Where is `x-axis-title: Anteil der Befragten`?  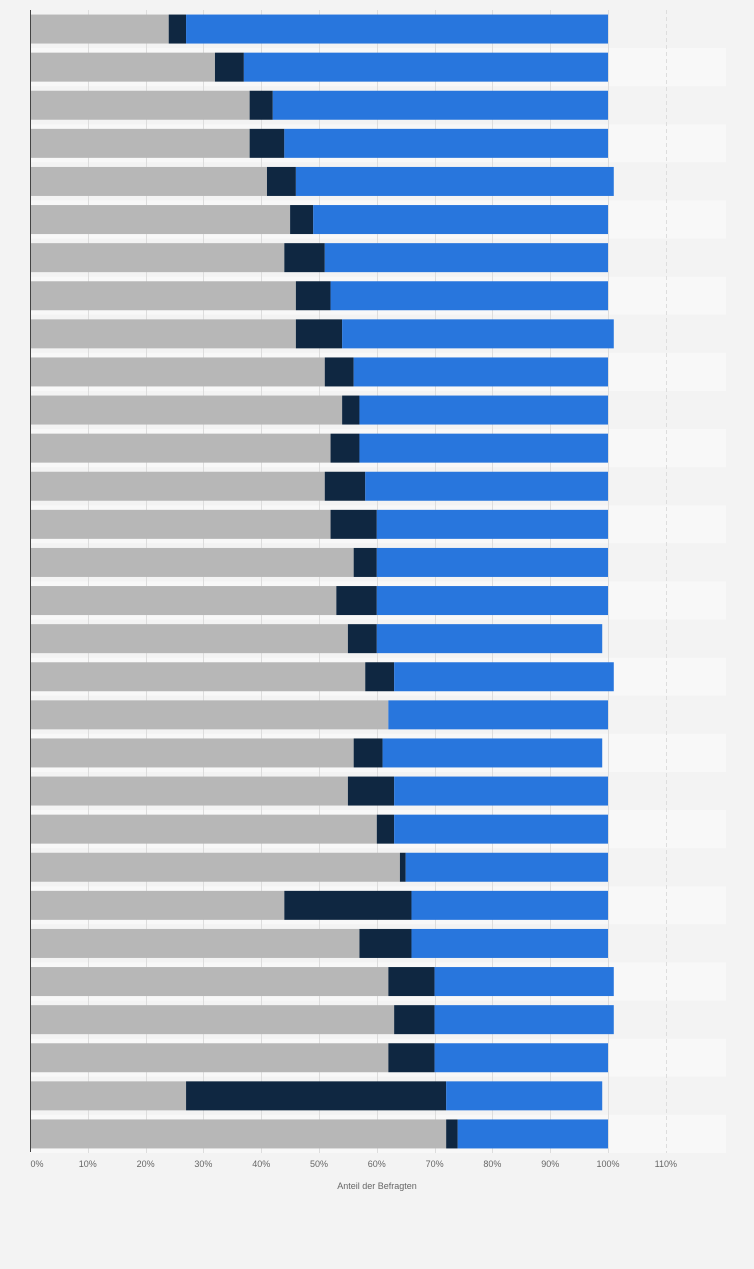
x-axis-title: Anteil der Befragten is located at coordinates (377, 1186).